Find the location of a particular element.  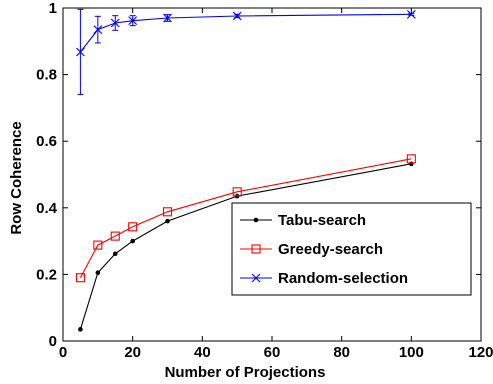

legend-item: Random-selection is located at coordinates (324, 278).